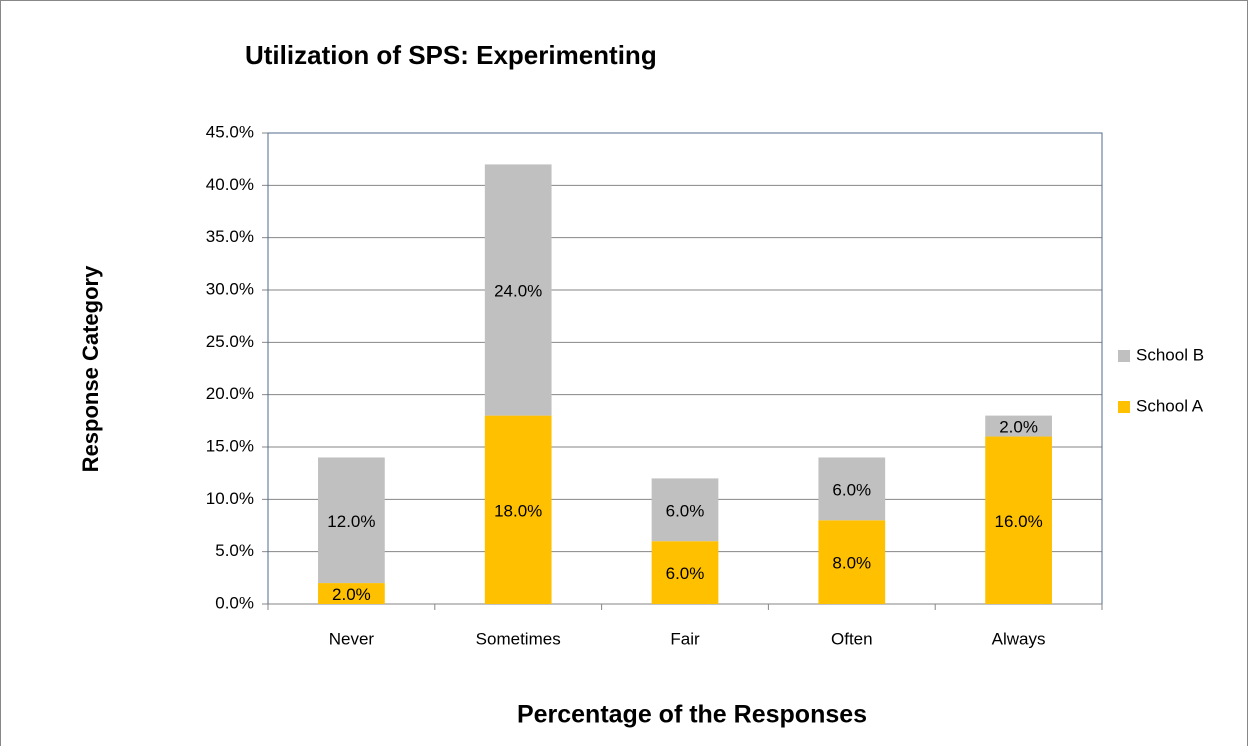 The image size is (1248, 746). I want to click on data-label: 16.0%, so click(1018, 521).